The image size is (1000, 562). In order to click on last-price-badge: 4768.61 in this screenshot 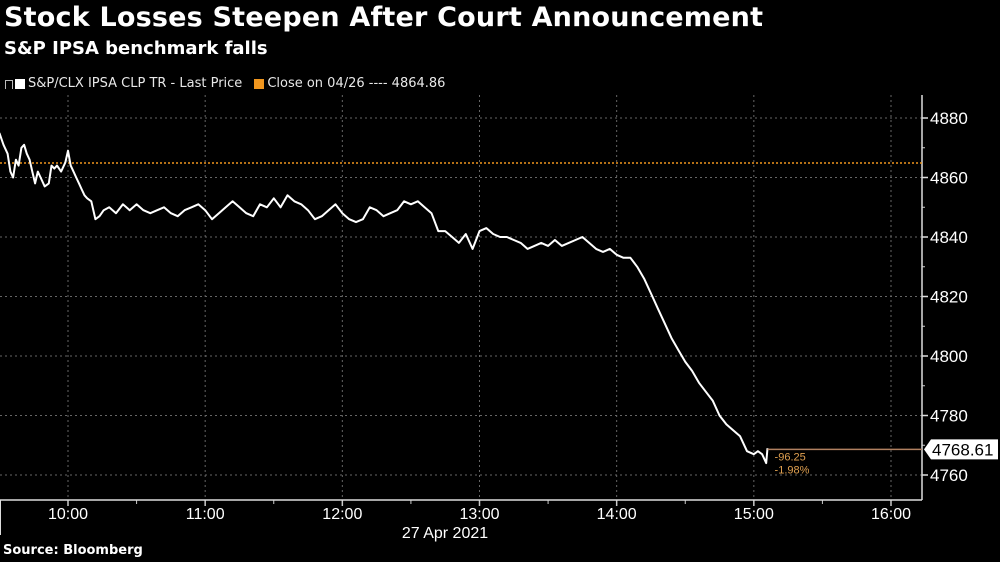, I will do `click(961, 449)`.